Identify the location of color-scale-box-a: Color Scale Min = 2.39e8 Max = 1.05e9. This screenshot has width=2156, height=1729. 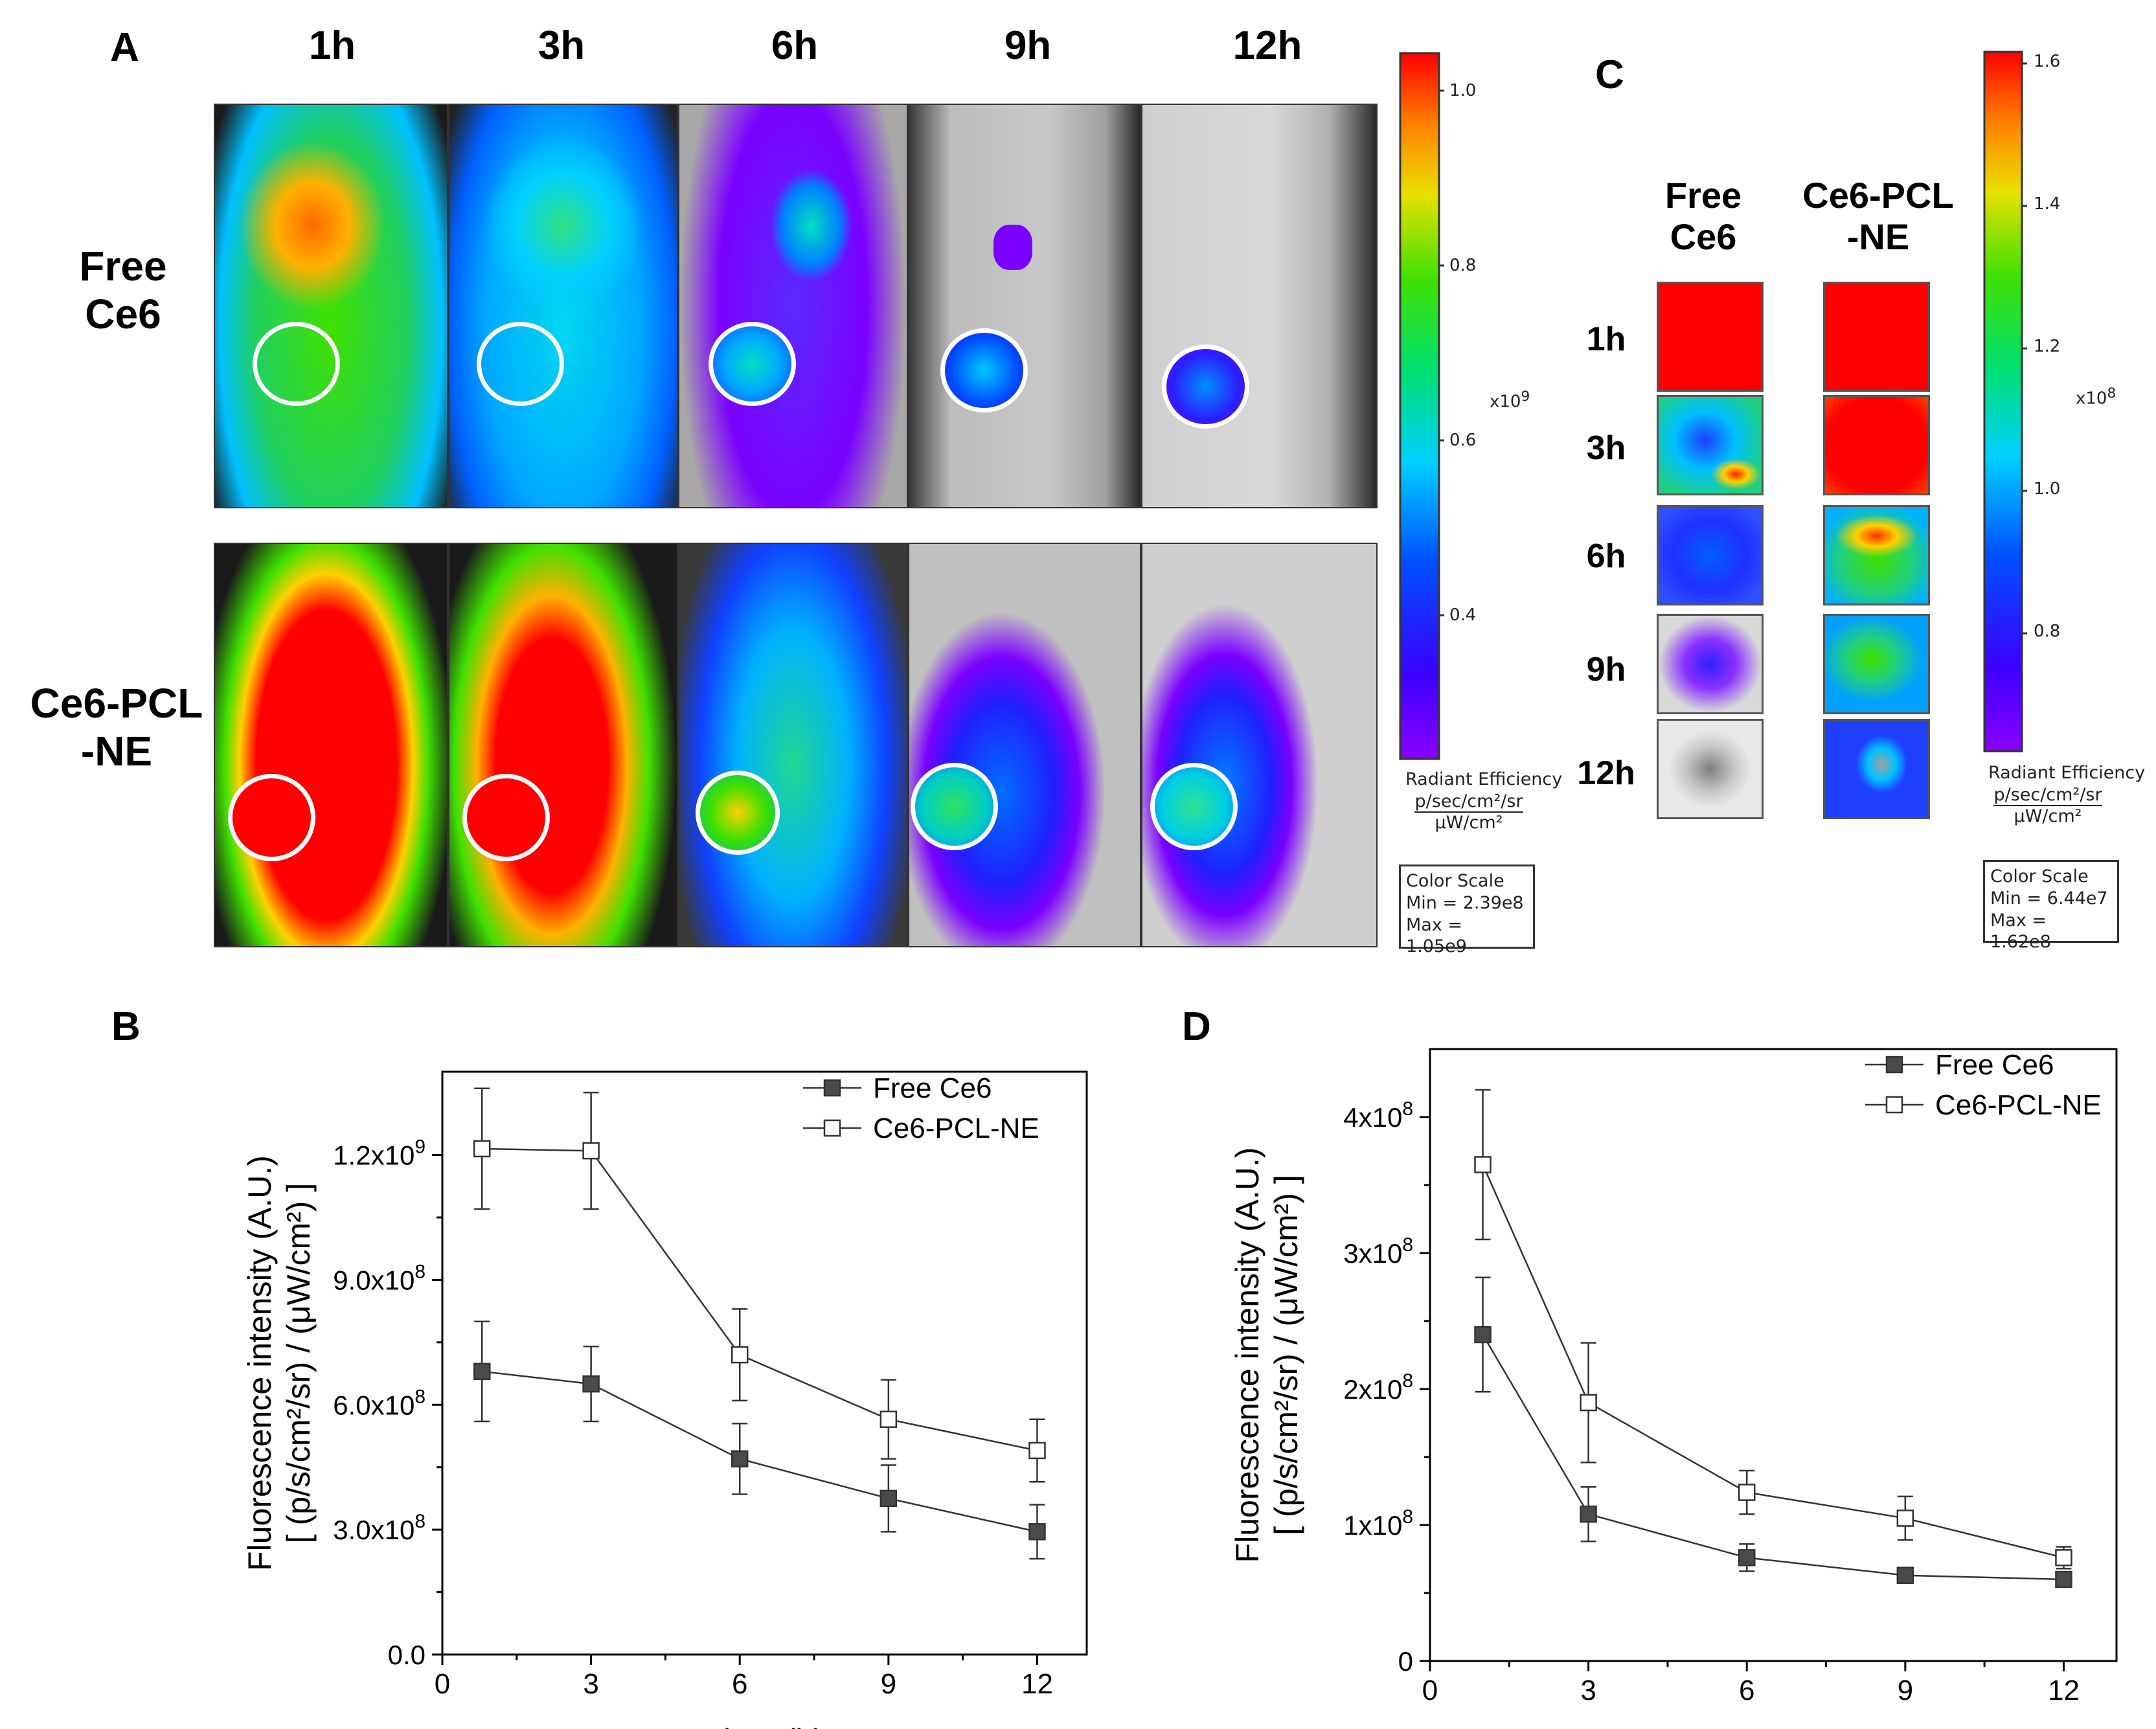
(1467, 911).